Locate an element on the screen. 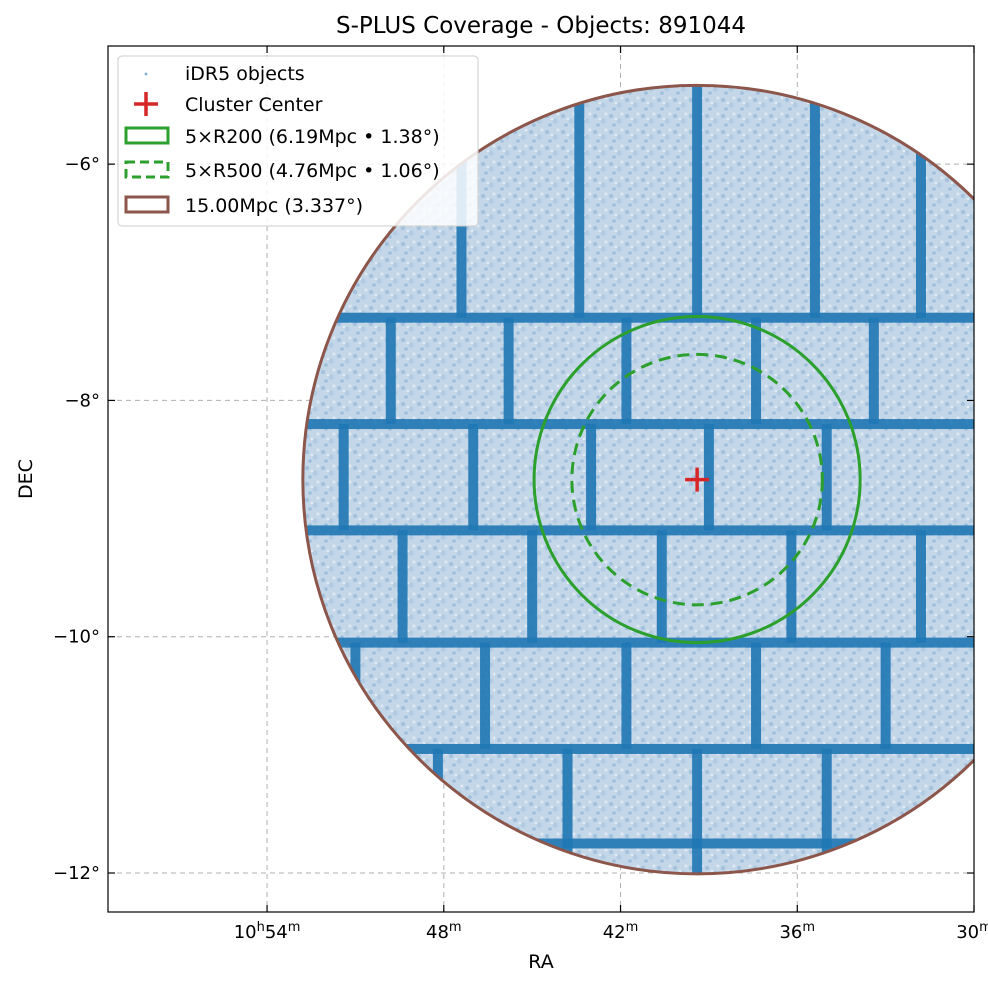  legend-entry-cluster-center: Cluster Center is located at coordinates (228, 104).